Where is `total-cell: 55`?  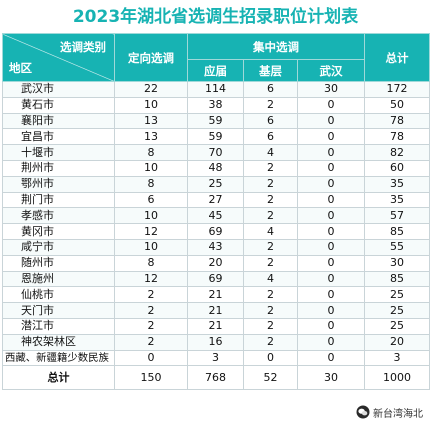 total-cell: 55 is located at coordinates (397, 247).